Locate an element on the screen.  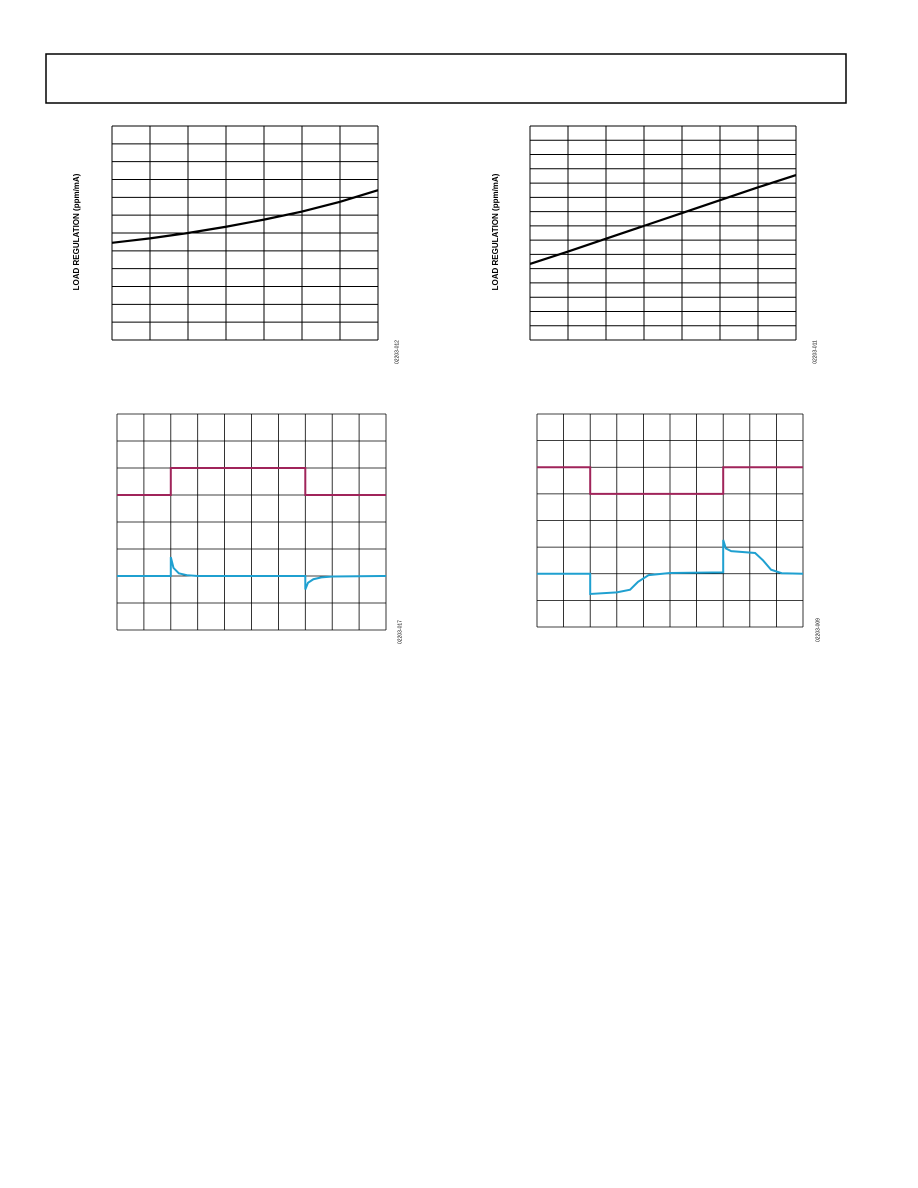
figure-code: 02203-011 is located at coordinates (815, 352).